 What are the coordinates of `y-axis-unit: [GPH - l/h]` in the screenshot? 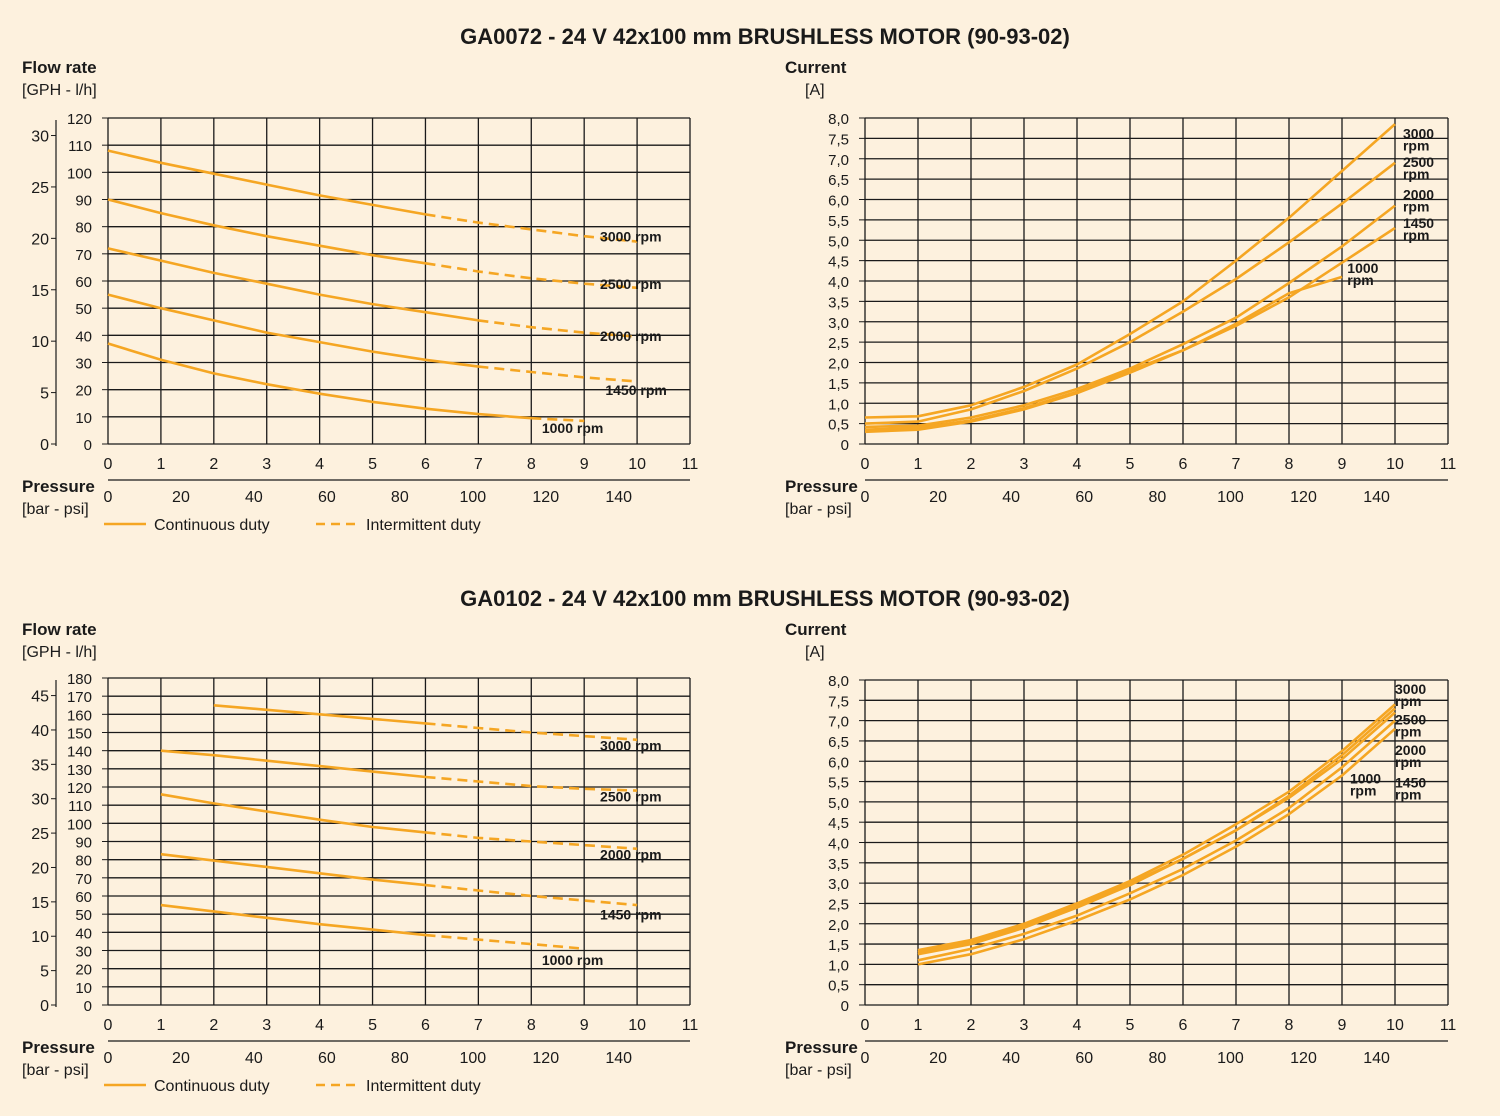 It's located at (59, 90).